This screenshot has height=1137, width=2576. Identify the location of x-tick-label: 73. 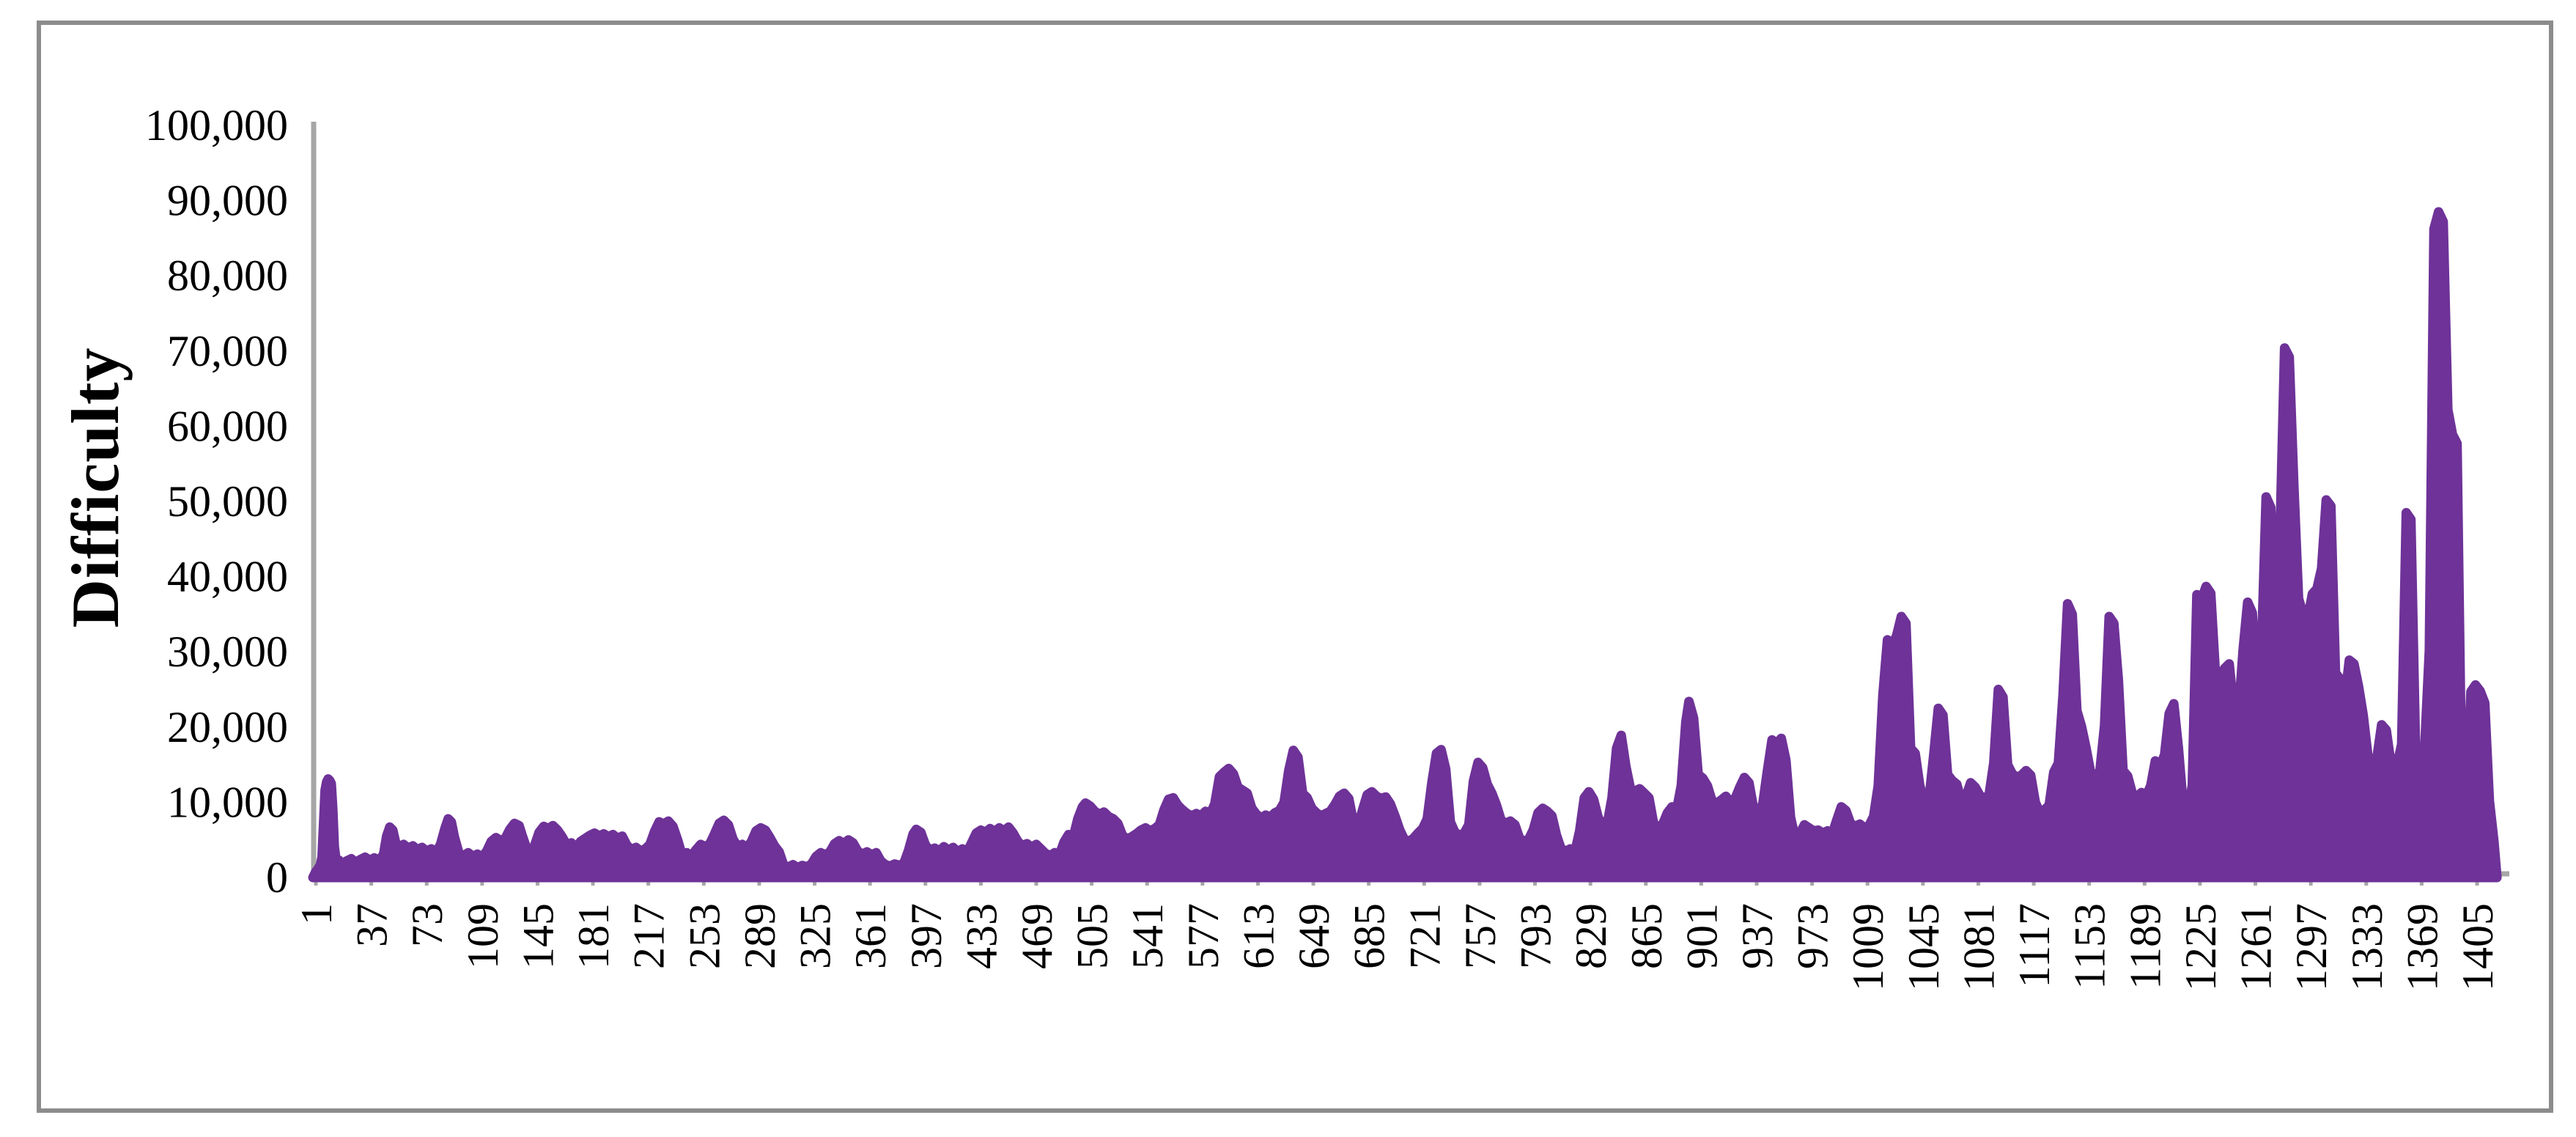
(427, 925).